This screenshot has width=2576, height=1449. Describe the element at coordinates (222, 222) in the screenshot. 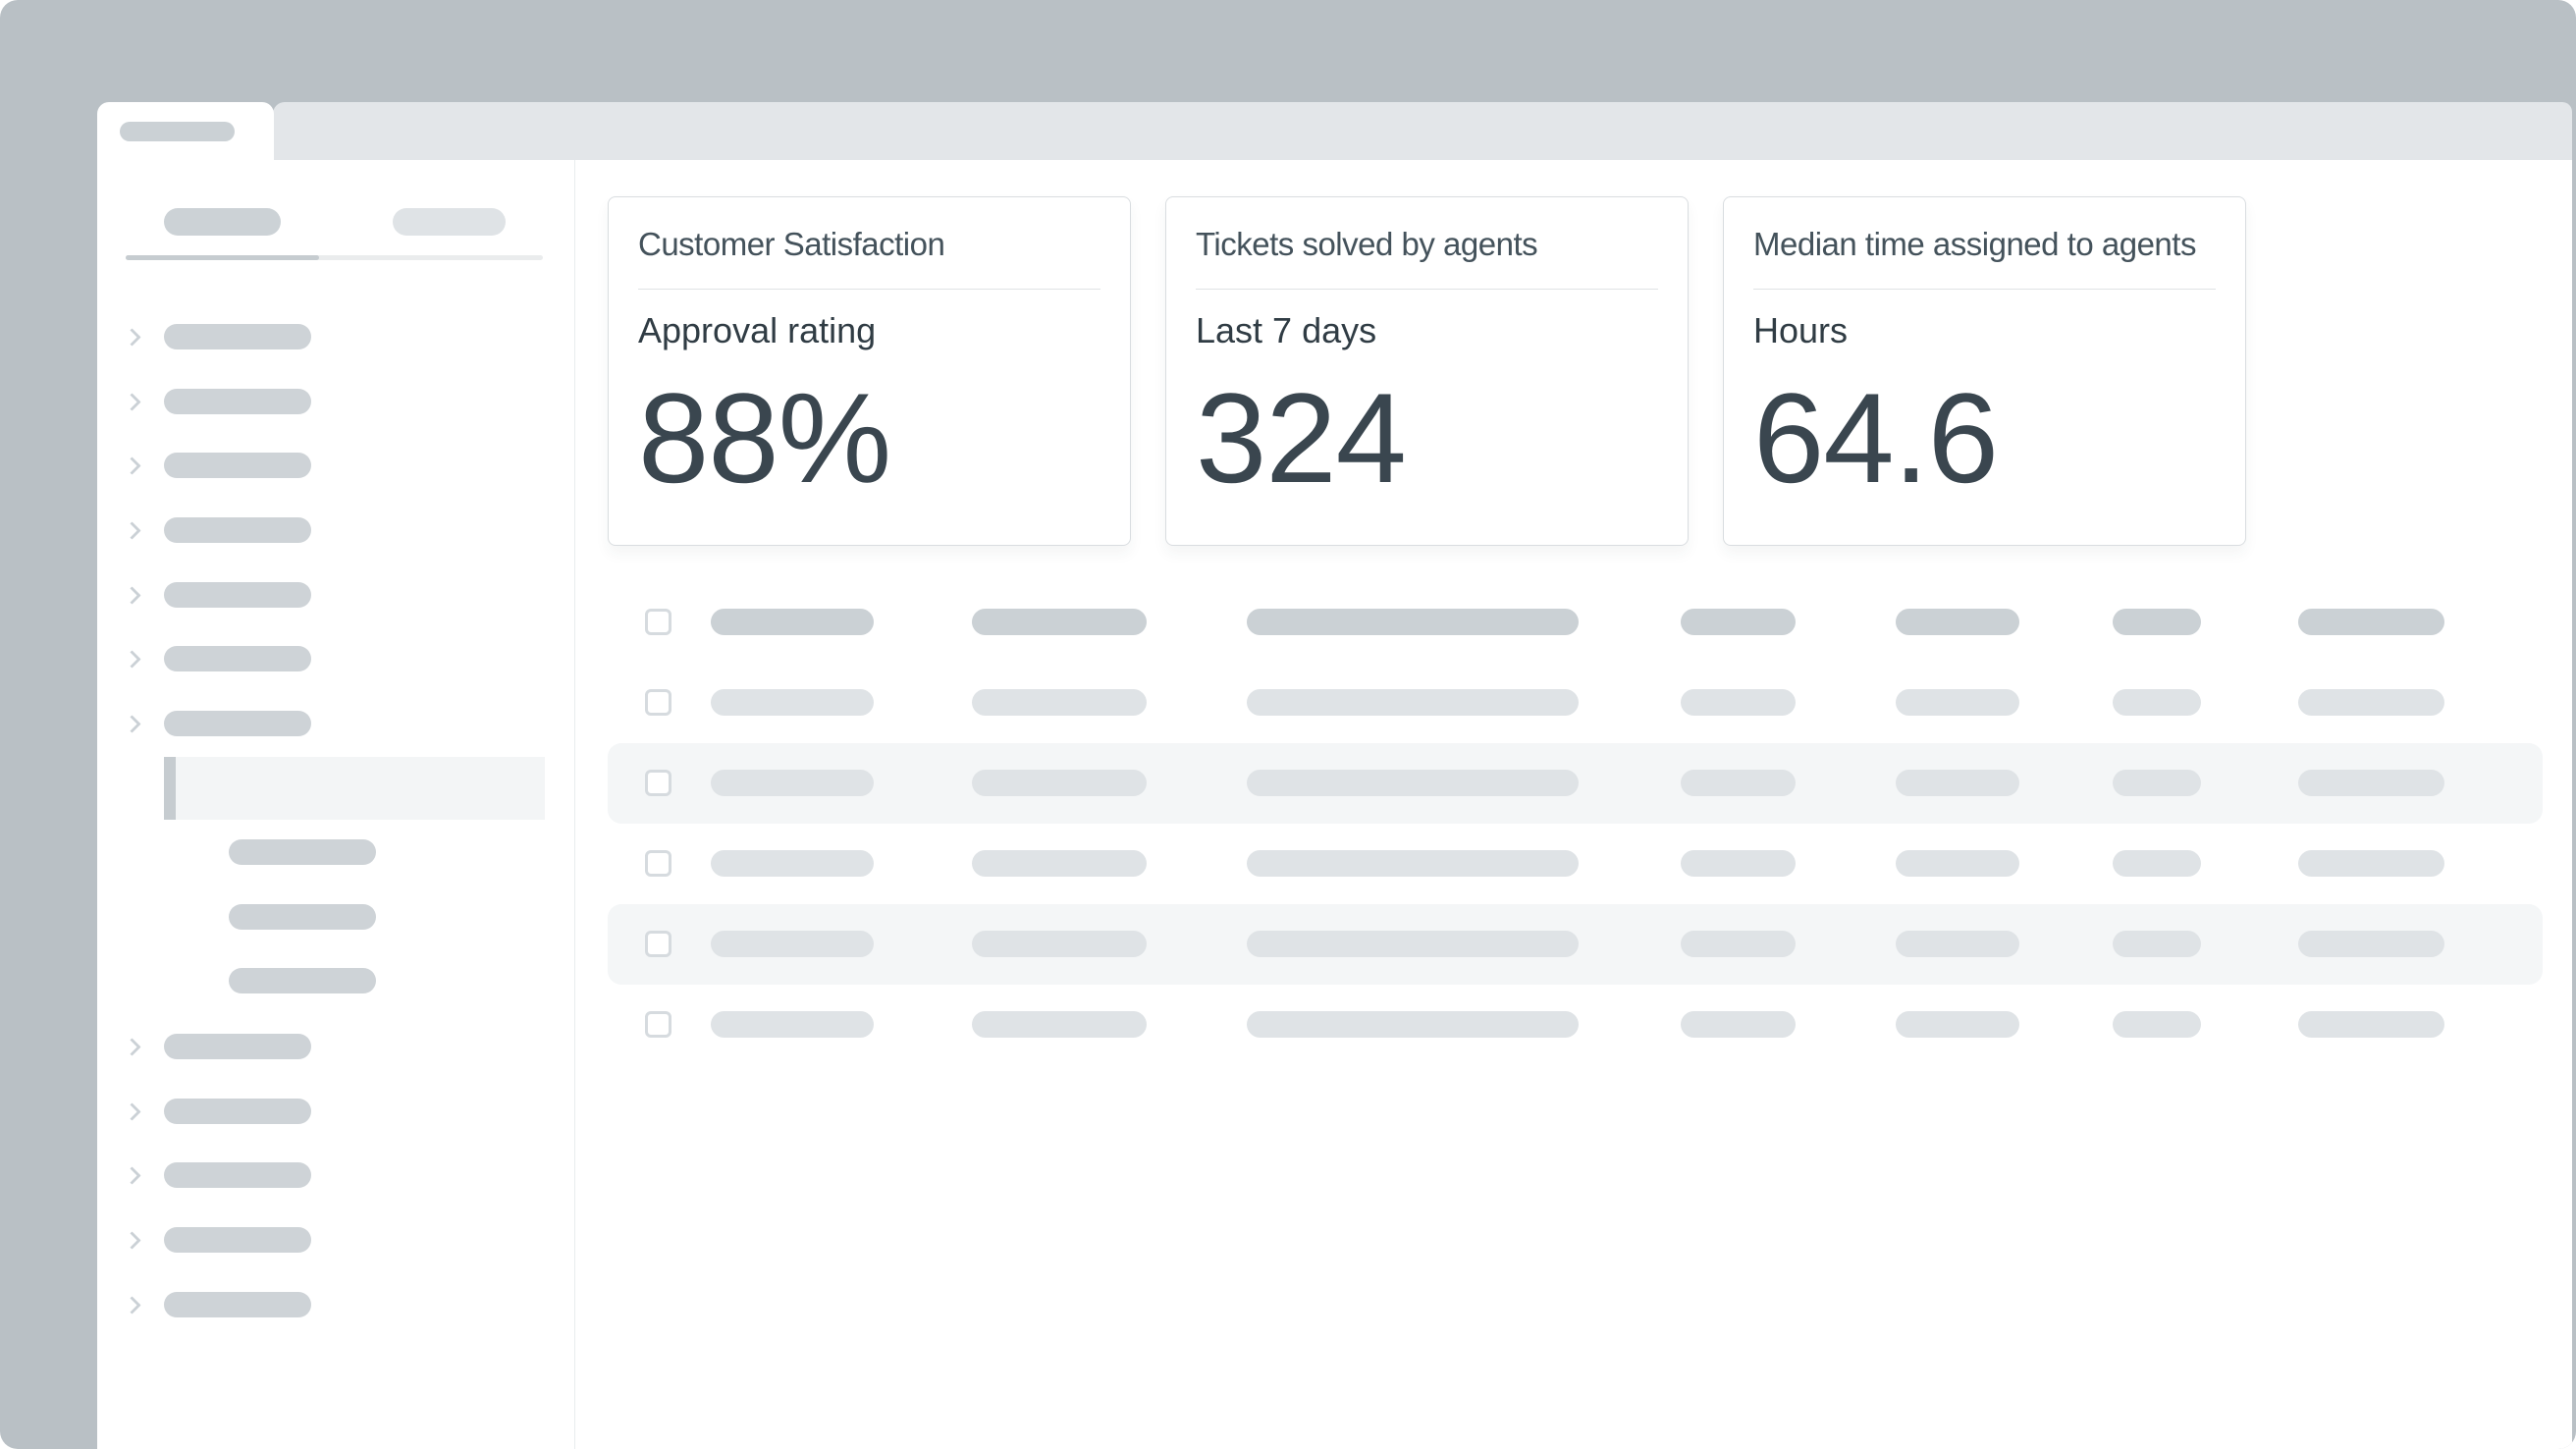

I see `sidebar-tab-active` at that location.